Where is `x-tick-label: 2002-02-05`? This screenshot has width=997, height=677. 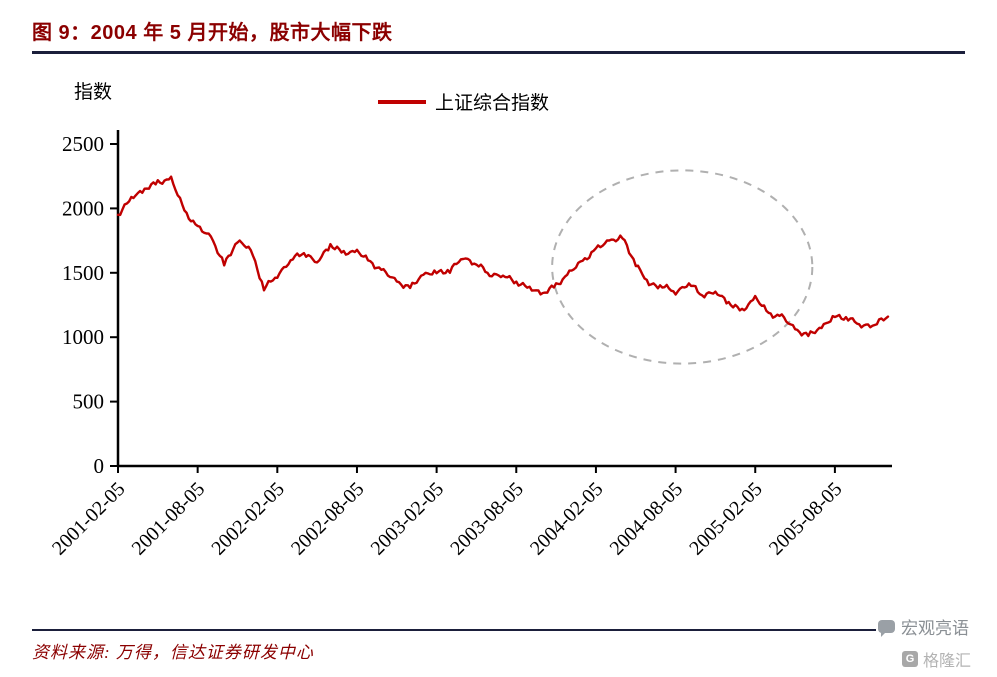
x-tick-label: 2002-02-05 is located at coordinates (248, 519).